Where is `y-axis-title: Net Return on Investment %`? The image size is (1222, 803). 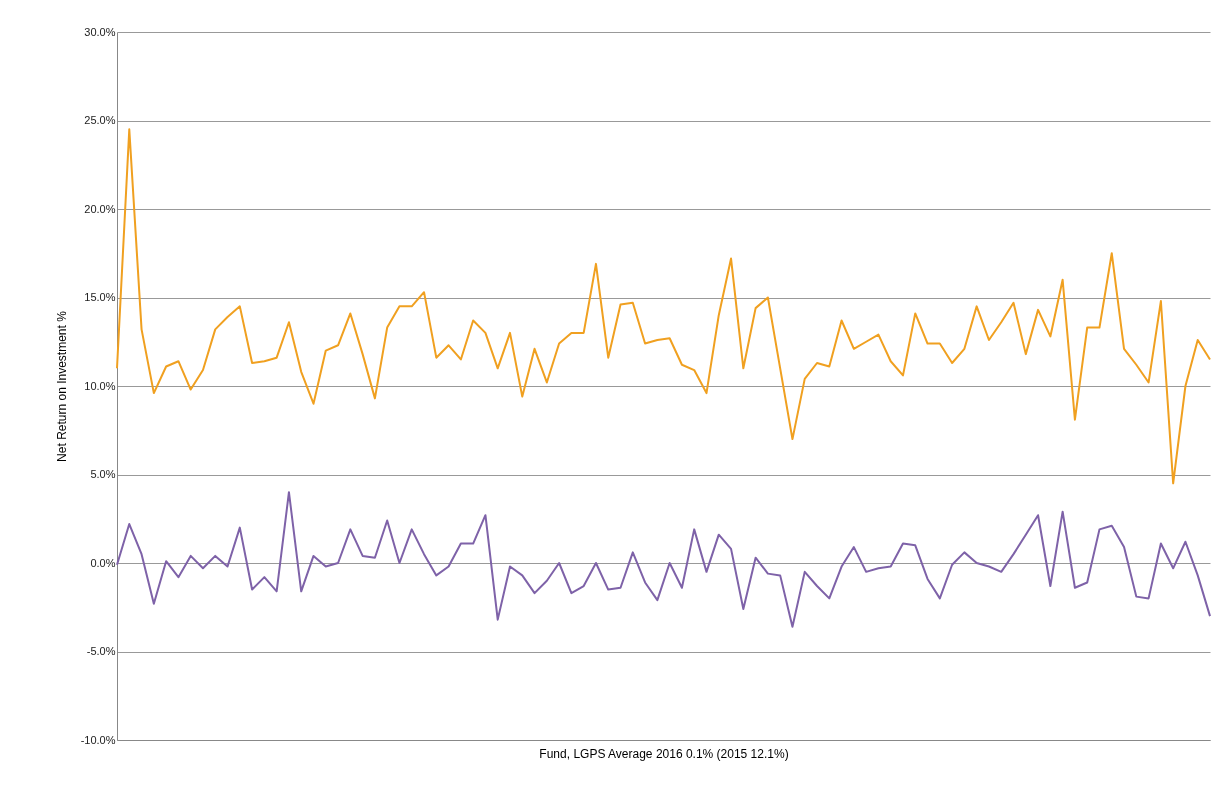
y-axis-title: Net Return on Investment % is located at coordinates (61, 386).